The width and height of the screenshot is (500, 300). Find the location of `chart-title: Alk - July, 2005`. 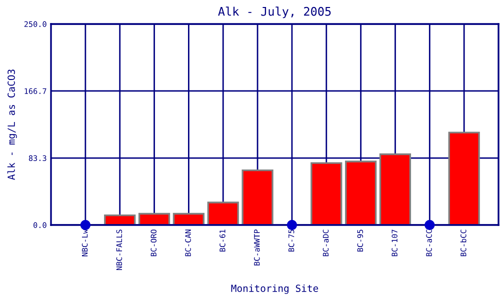

chart-title: Alk - July, 2005 is located at coordinates (274, 12).